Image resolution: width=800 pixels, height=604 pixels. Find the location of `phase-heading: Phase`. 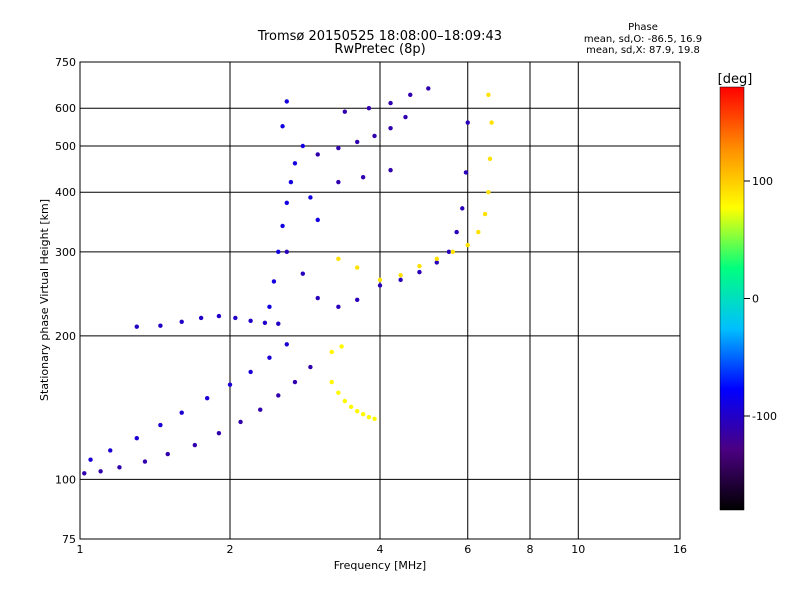

phase-heading: Phase is located at coordinates (643, 27).